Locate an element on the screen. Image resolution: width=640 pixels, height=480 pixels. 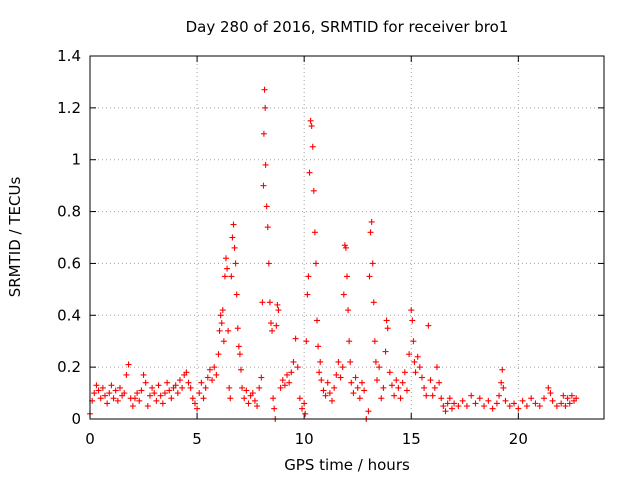
x-tick-label: 20 is located at coordinates (518, 439).